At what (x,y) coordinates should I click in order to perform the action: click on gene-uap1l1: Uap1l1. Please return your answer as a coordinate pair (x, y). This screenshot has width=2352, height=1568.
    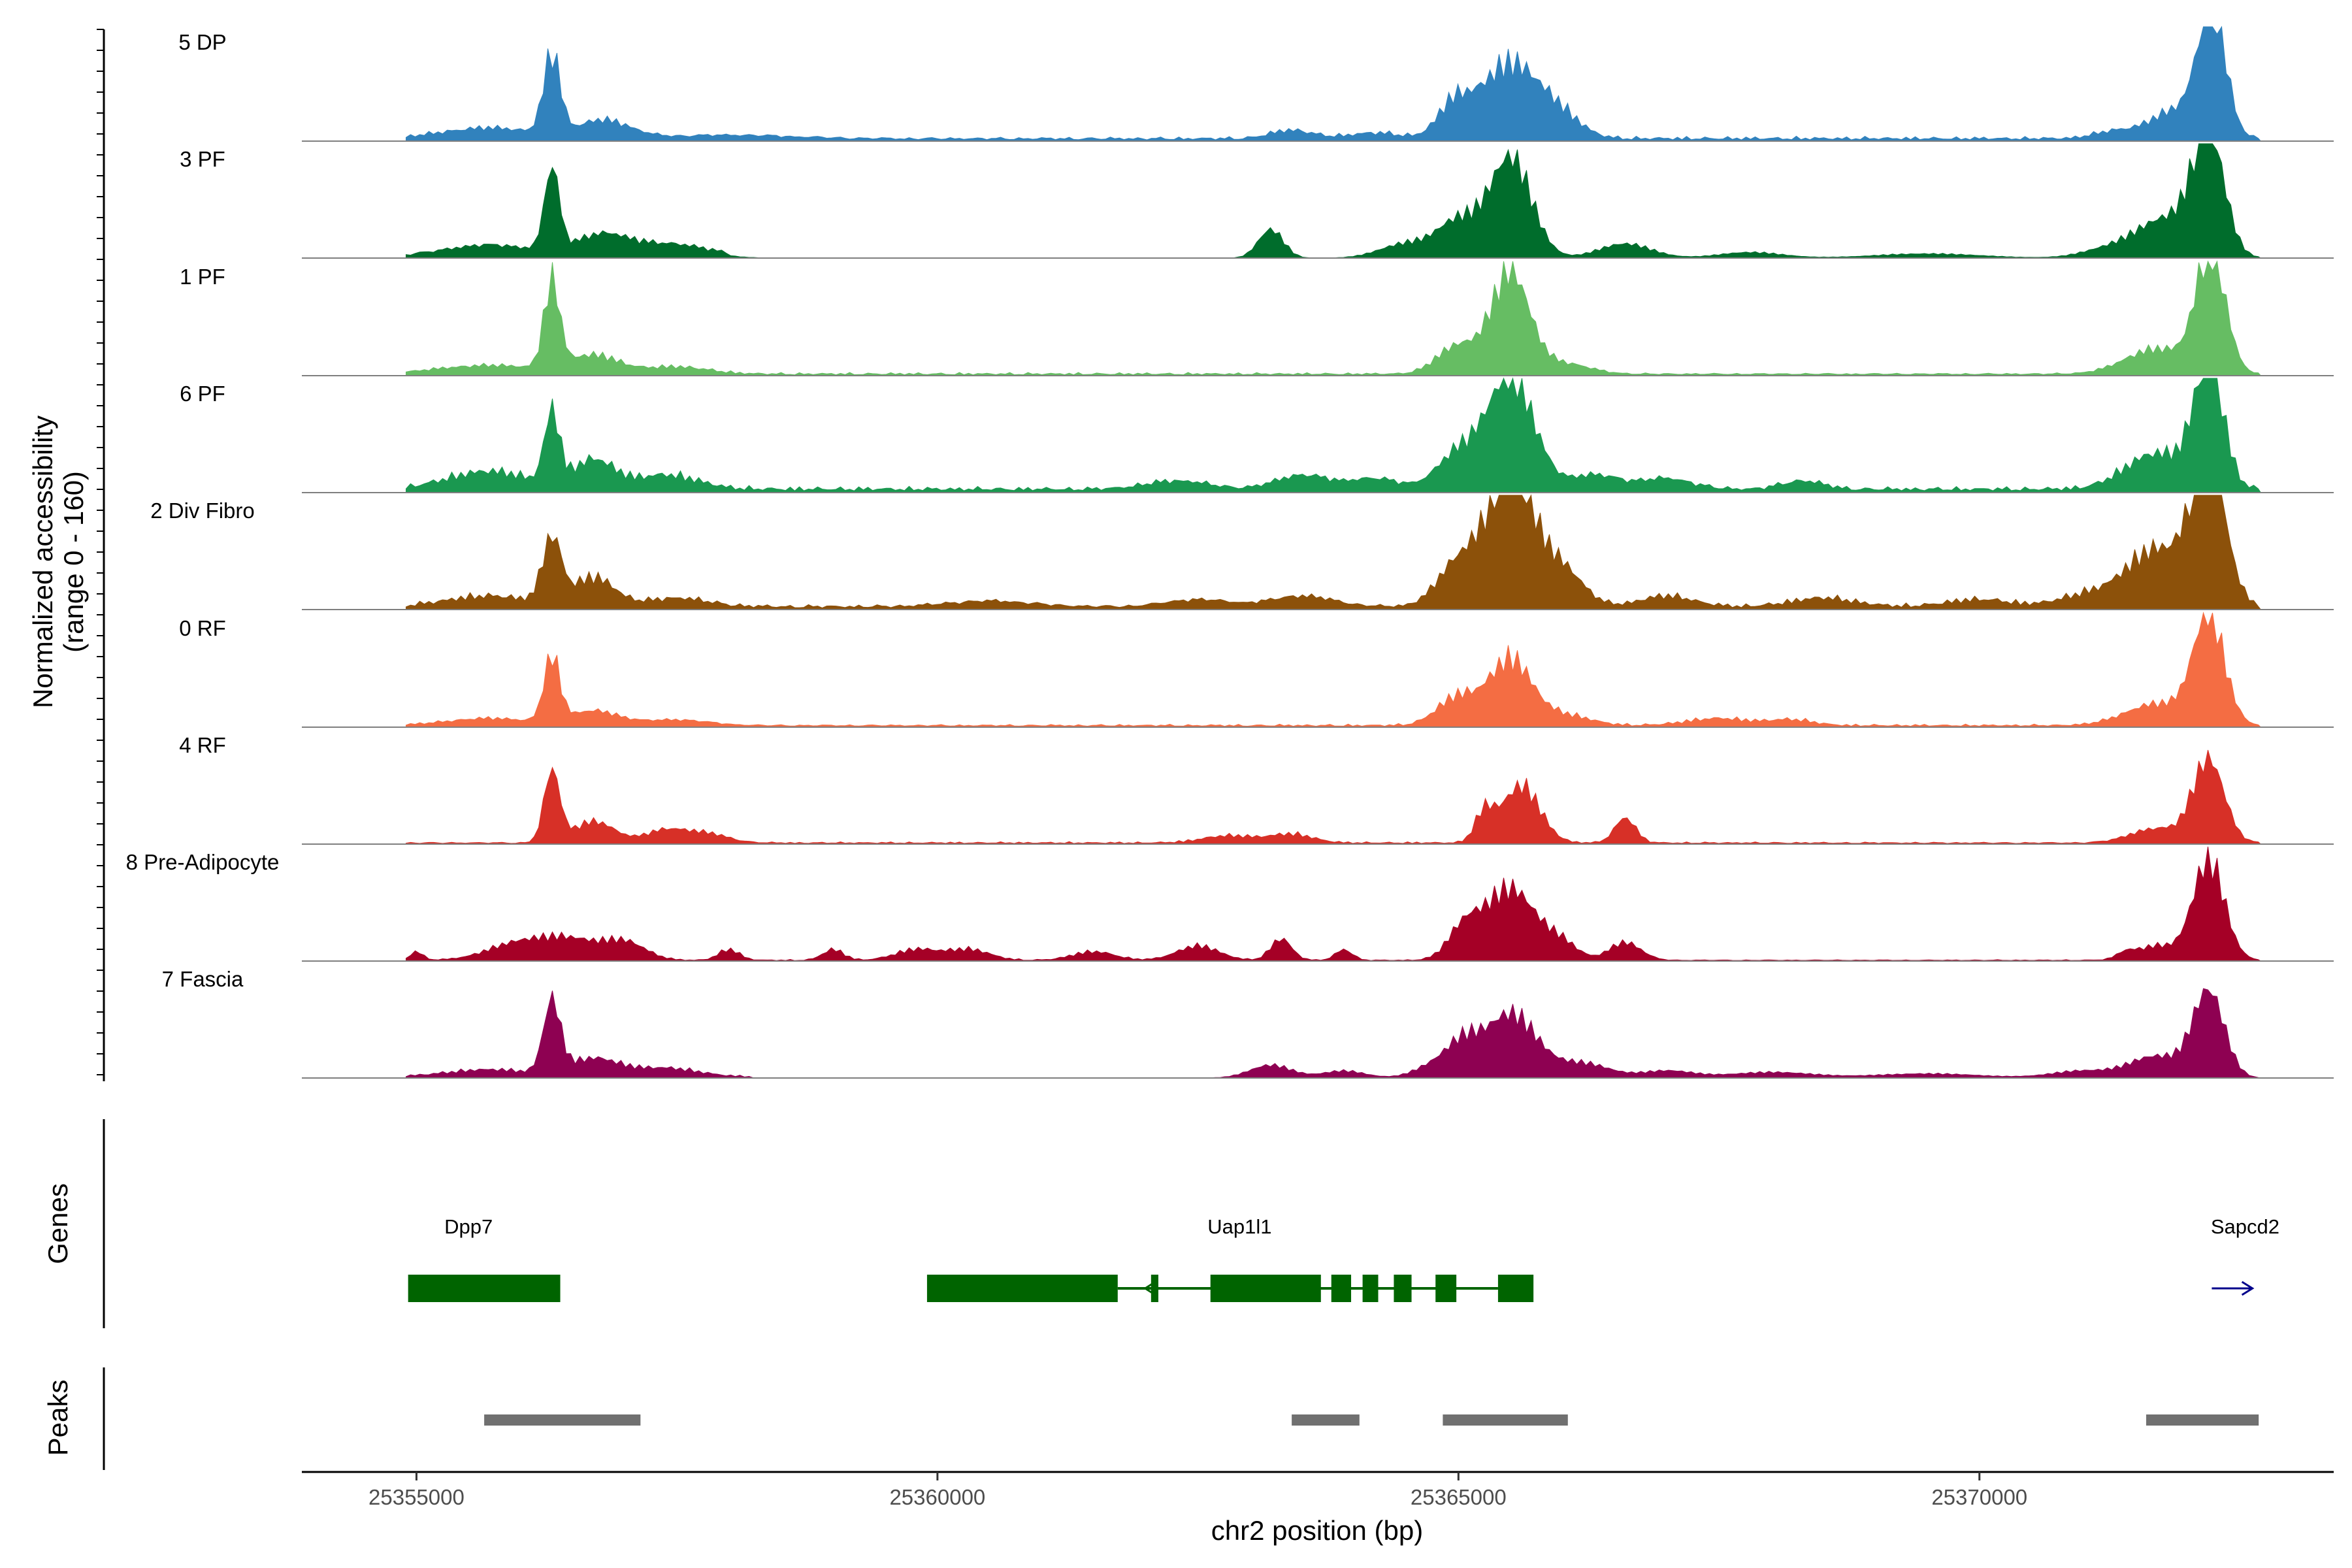
    Looking at the image, I should click on (1230, 1258).